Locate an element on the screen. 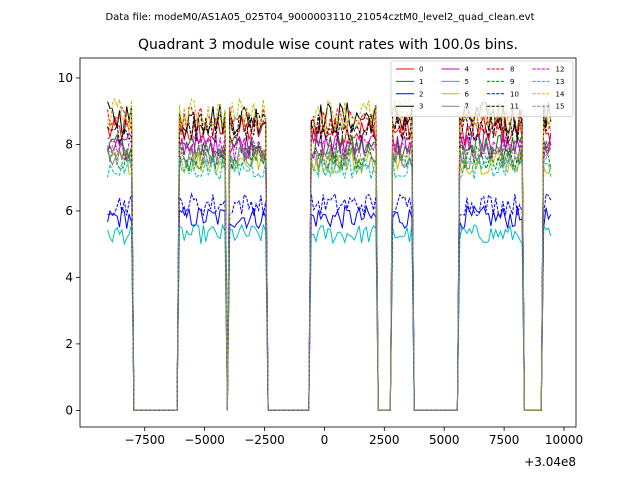  x-tick-label: −5000 is located at coordinates (204, 440).